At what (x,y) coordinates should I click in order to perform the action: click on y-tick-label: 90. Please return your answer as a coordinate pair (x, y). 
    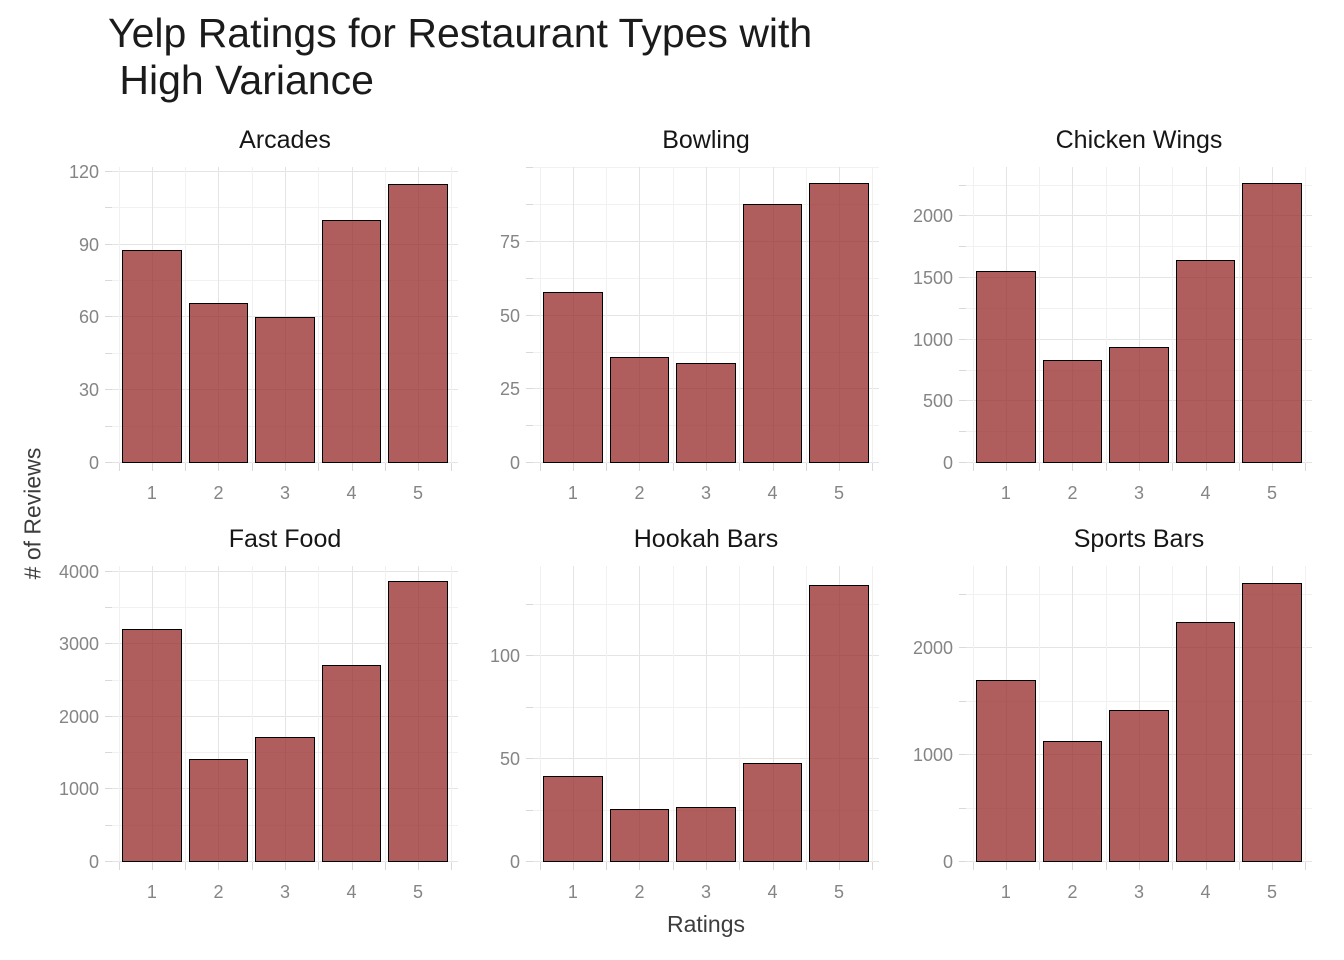
    Looking at the image, I should click on (88, 244).